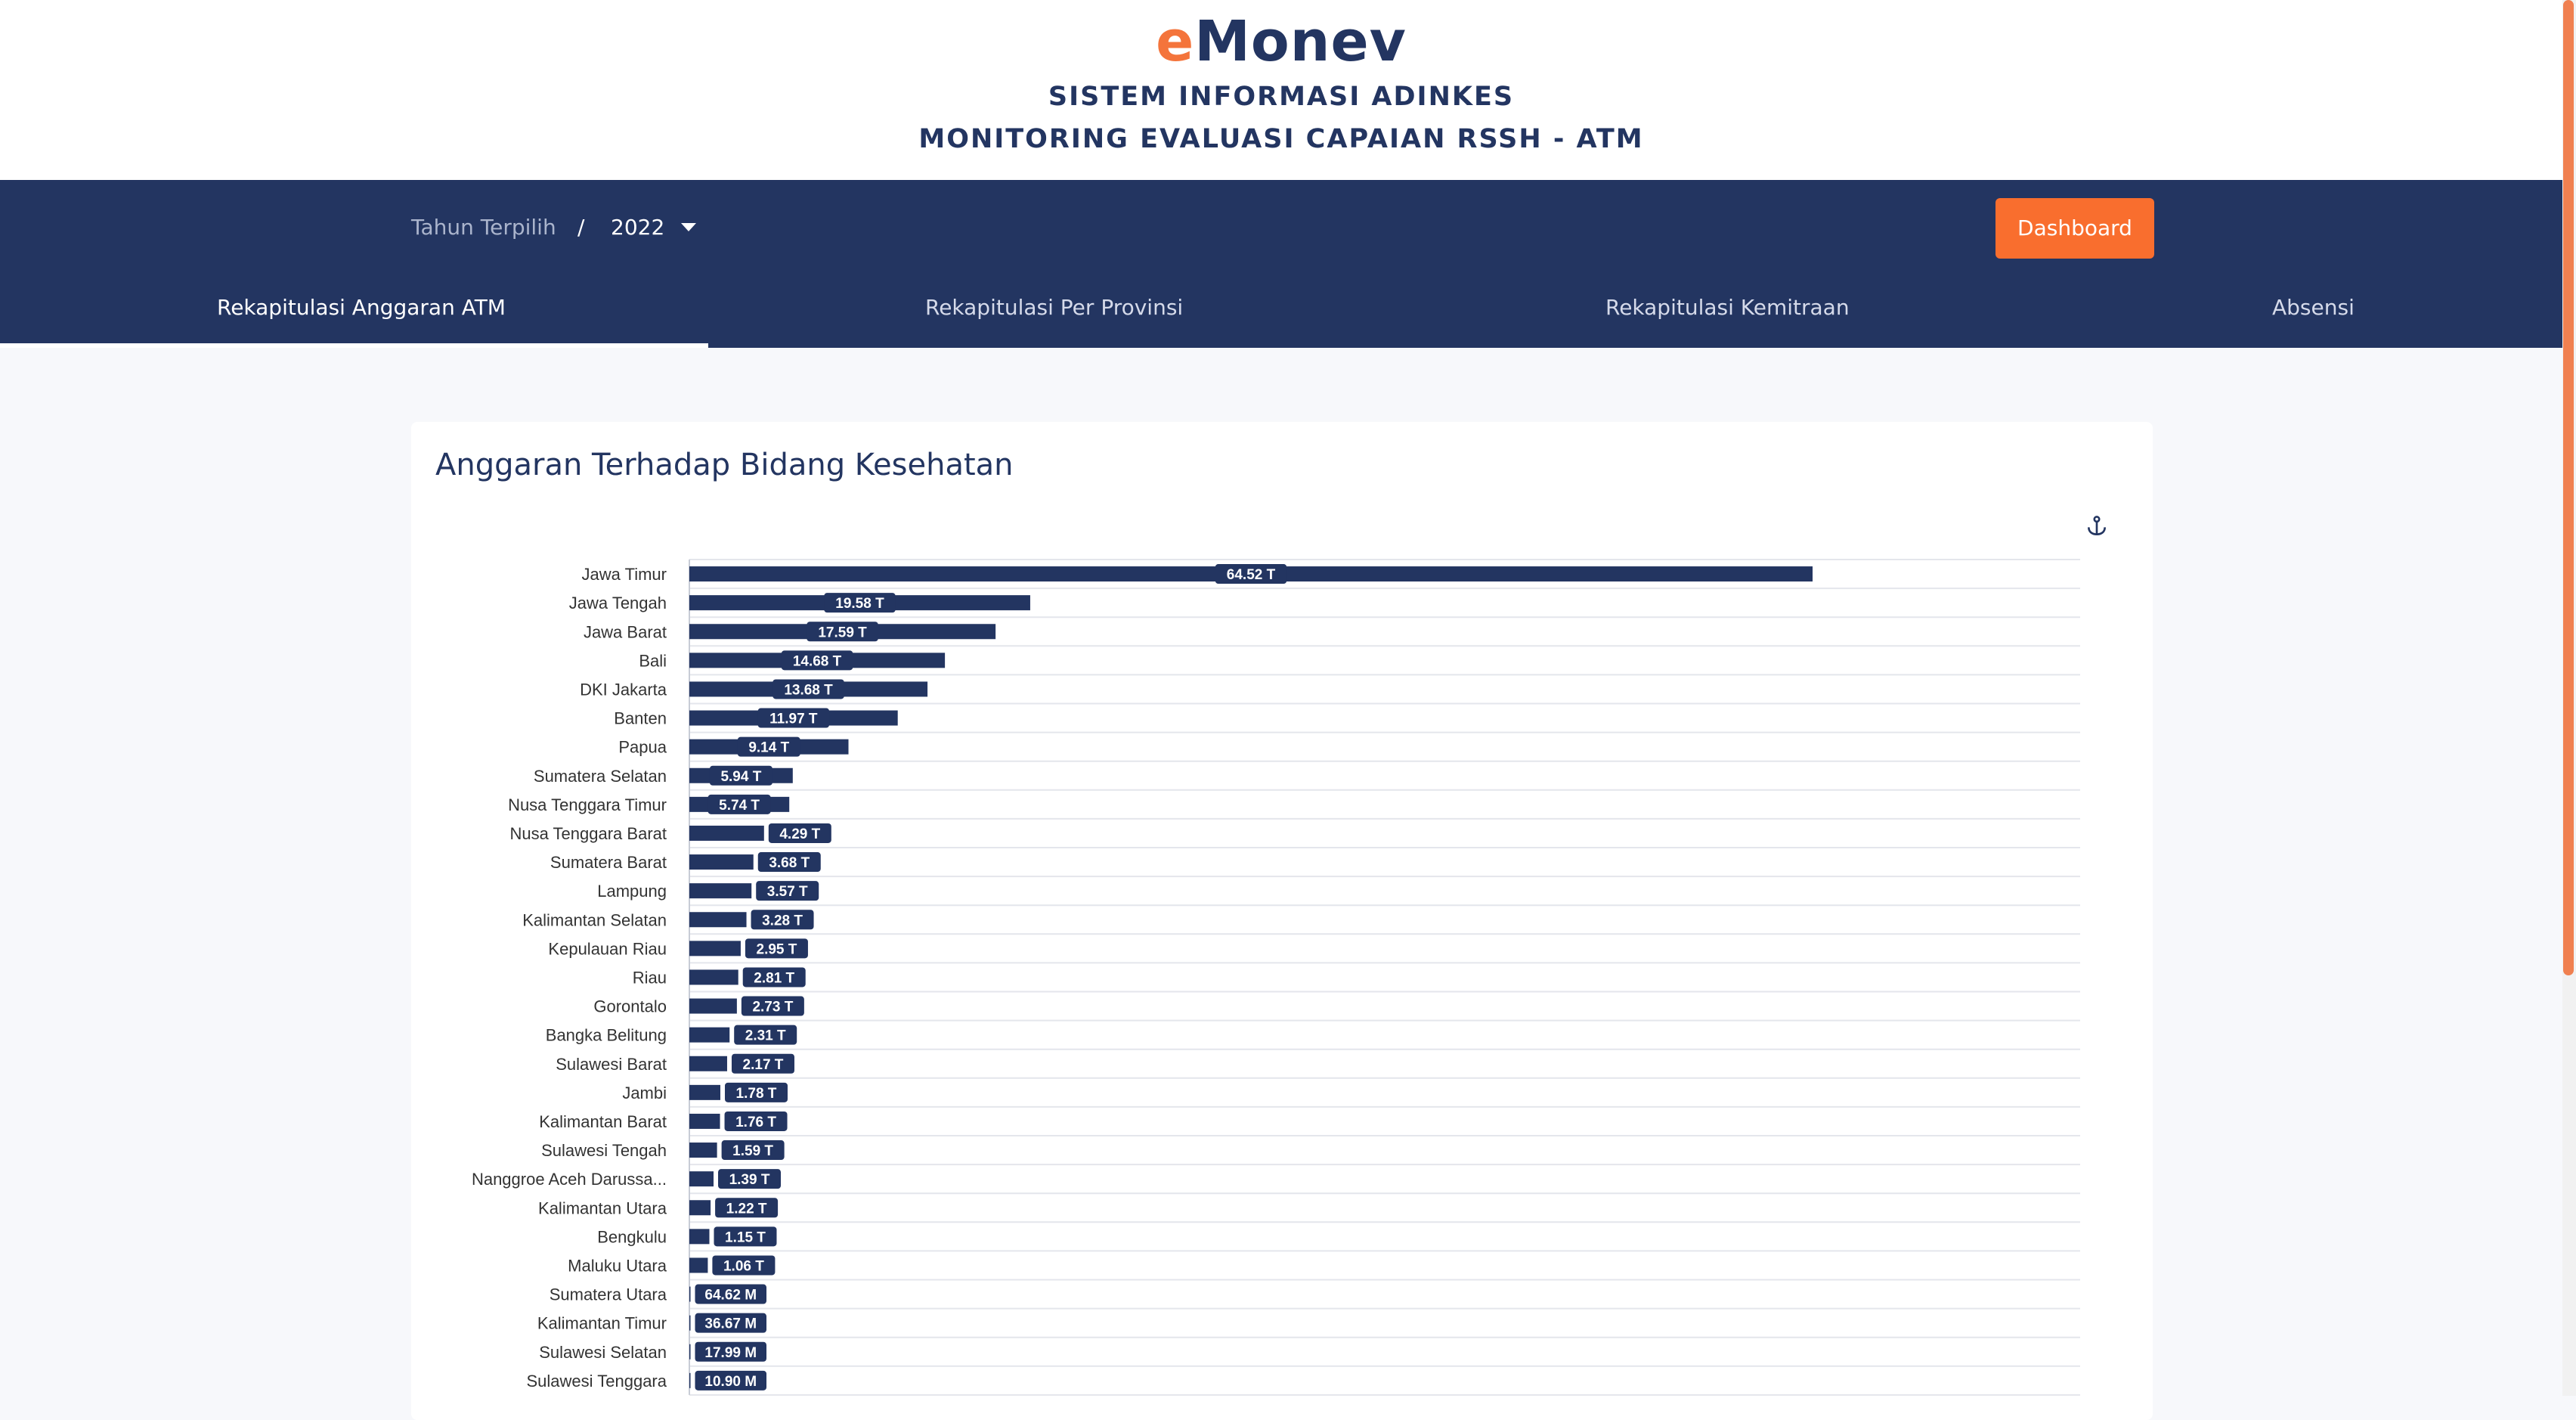  Describe the element at coordinates (361, 307) in the screenshot. I see `tab-rekapitulasi-anggaran-atm: Rekapitulasi Anggaran ATM` at that location.